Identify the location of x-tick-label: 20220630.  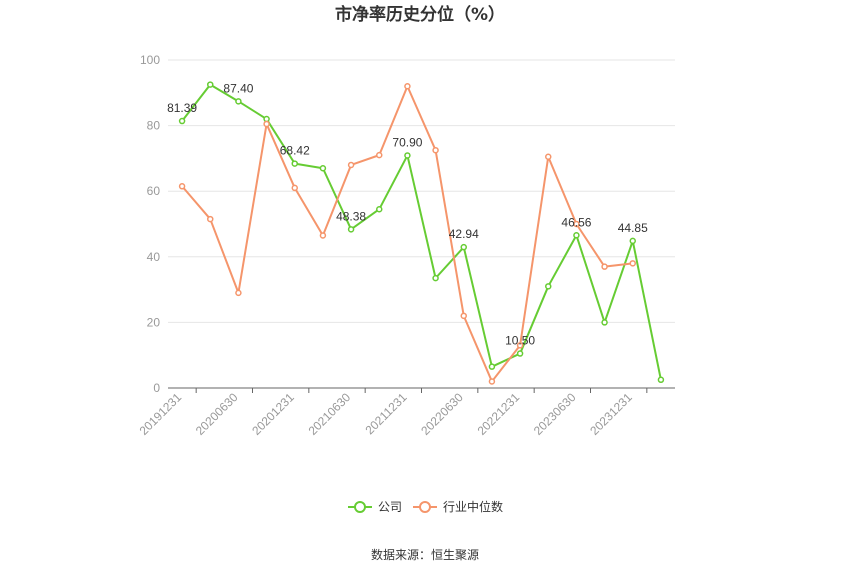
(442, 414).